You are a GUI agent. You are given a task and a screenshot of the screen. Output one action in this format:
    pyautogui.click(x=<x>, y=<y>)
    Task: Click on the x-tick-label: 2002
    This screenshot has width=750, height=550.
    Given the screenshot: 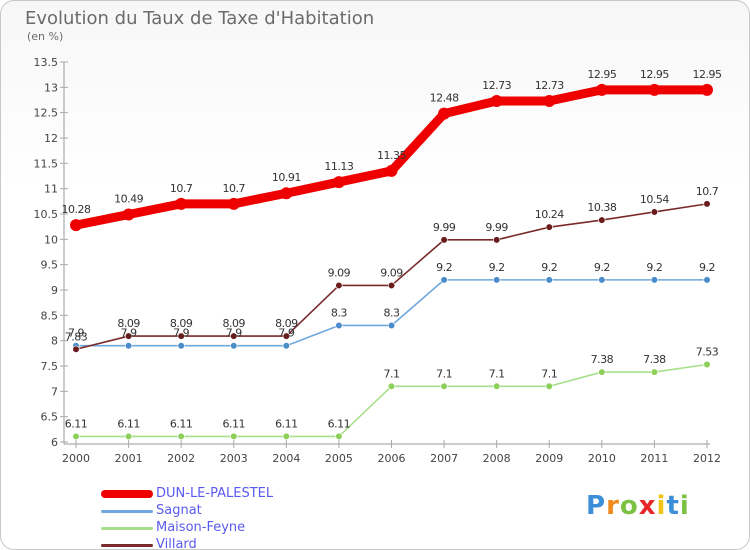 What is the action you would take?
    pyautogui.click(x=181, y=458)
    